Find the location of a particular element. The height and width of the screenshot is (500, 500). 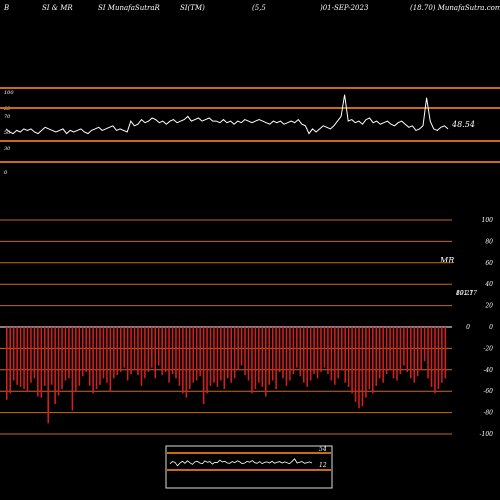

rsi-y-tick-label: 50 is located at coordinates (7, 133).